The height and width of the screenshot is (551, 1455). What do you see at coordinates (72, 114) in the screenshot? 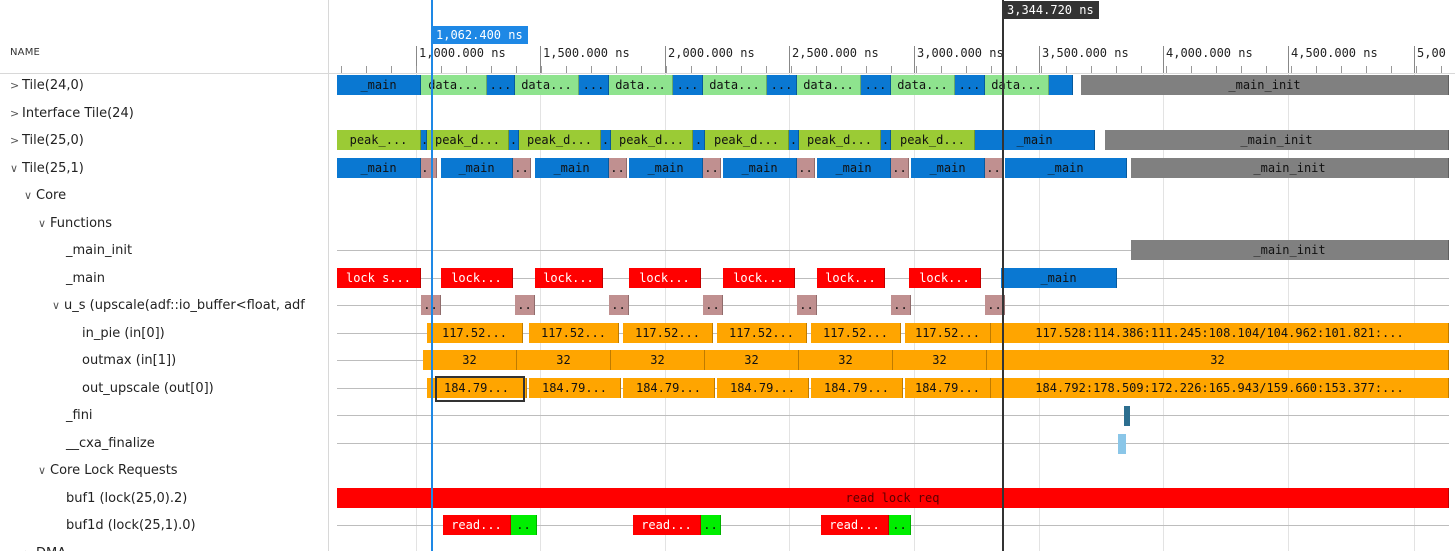
I see `tree-row-interface-tile-24: > Interface Tile(24)` at bounding box center [72, 114].